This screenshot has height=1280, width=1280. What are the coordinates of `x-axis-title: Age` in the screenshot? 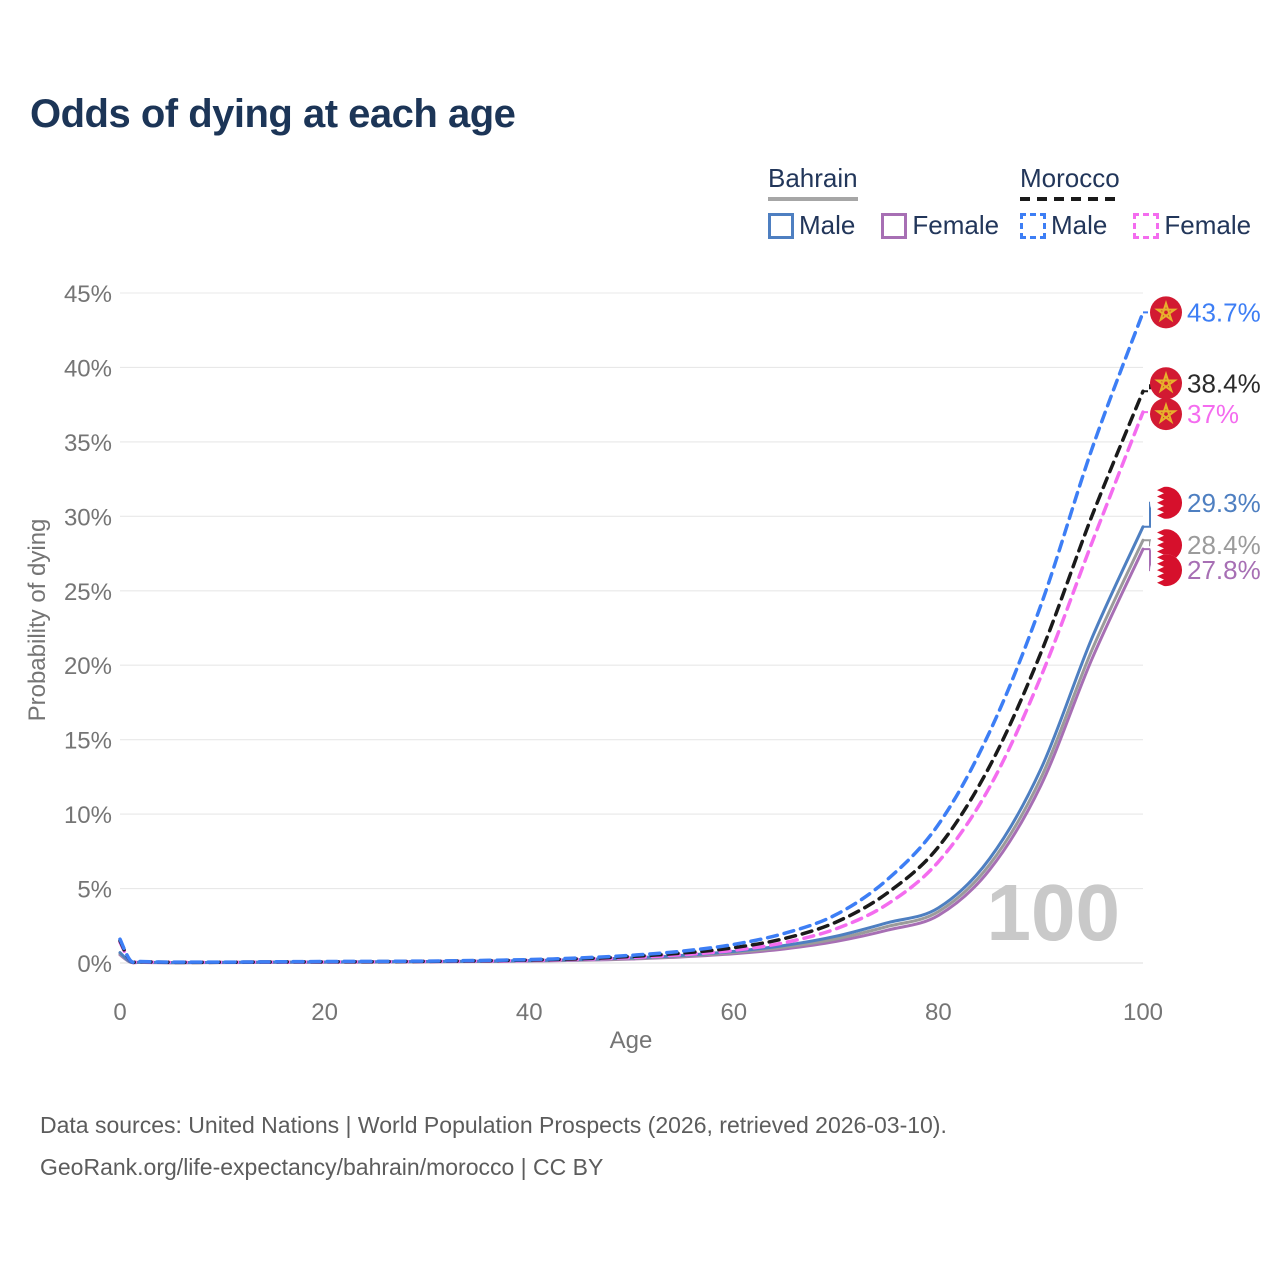 It's located at (631, 1040).